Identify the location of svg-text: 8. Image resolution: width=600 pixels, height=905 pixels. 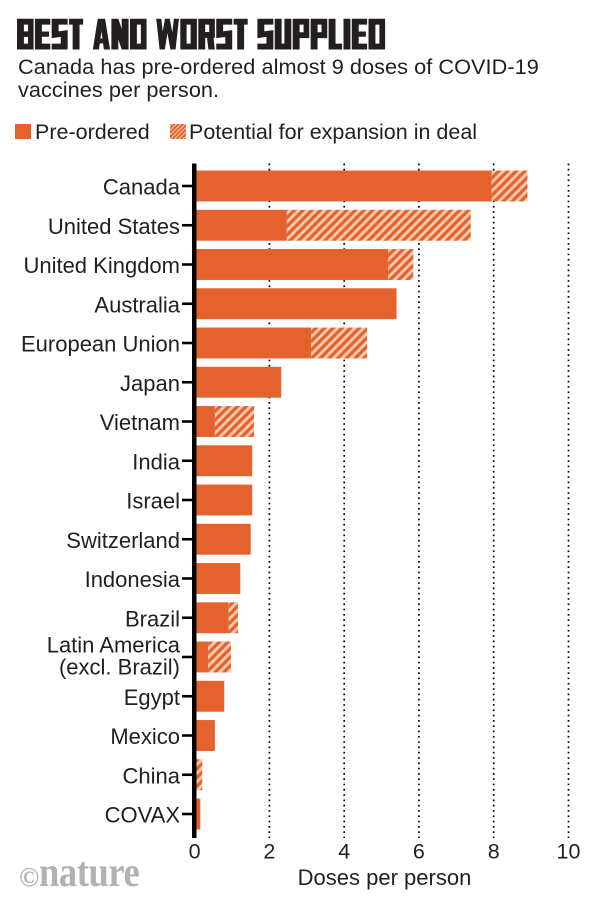
(494, 852).